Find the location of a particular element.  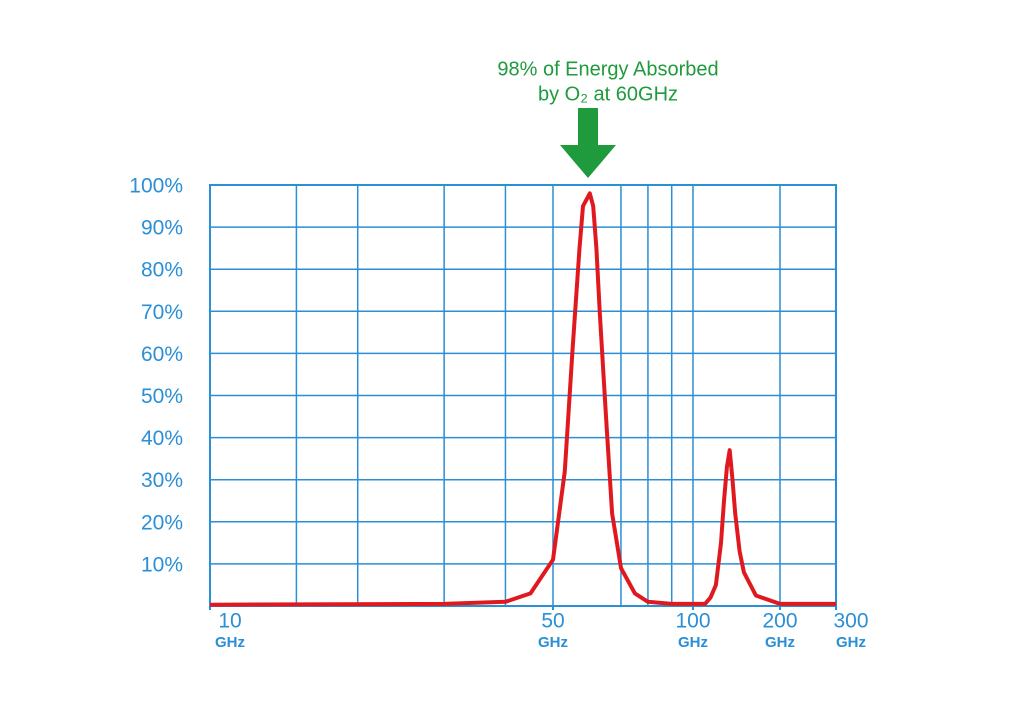

x-tick-label: 200 is located at coordinates (779, 621).